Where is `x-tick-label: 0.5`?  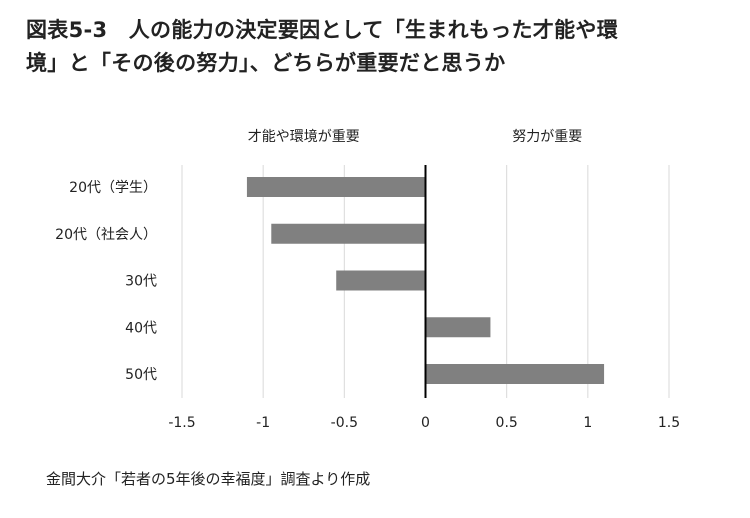 x-tick-label: 0.5 is located at coordinates (507, 423).